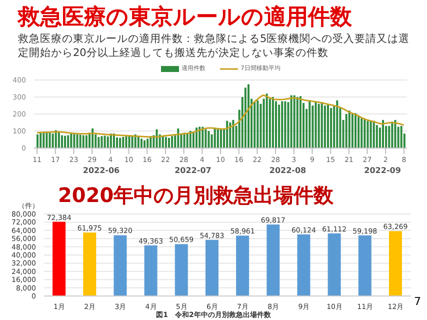  Describe the element at coordinates (382, 170) in the screenshot. I see `text: 2022-09` at that location.